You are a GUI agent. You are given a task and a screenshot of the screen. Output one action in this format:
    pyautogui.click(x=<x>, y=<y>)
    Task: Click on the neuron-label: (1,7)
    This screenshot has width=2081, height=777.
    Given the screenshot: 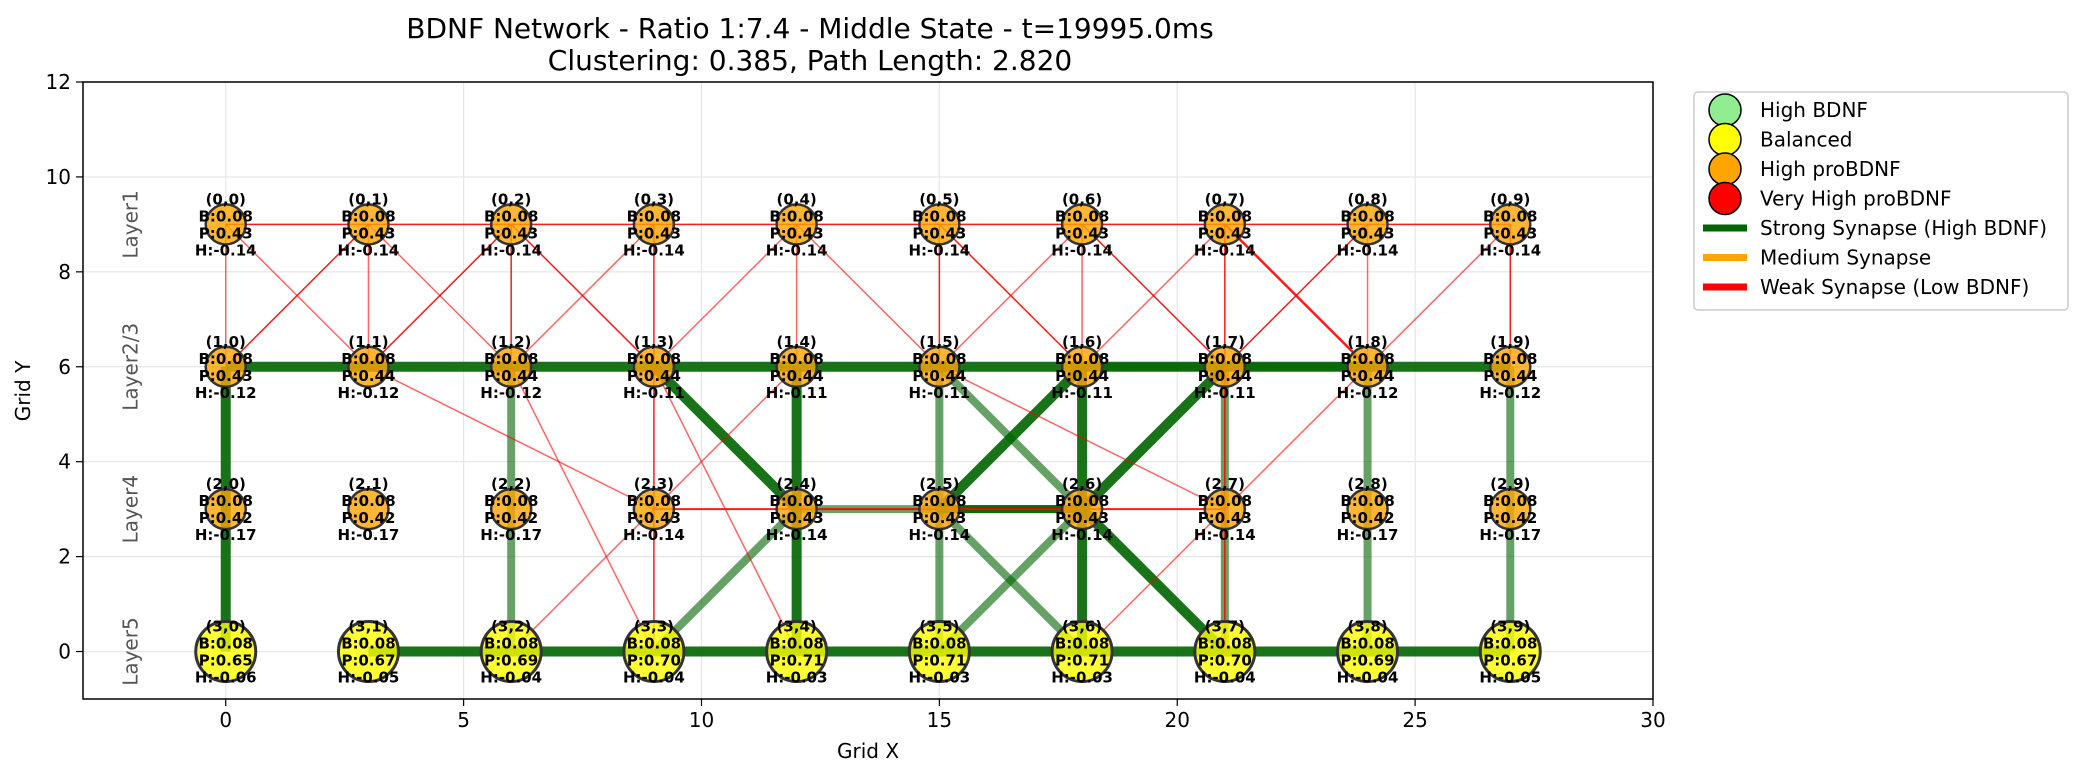 What is the action you would take?
    pyautogui.click(x=1225, y=342)
    